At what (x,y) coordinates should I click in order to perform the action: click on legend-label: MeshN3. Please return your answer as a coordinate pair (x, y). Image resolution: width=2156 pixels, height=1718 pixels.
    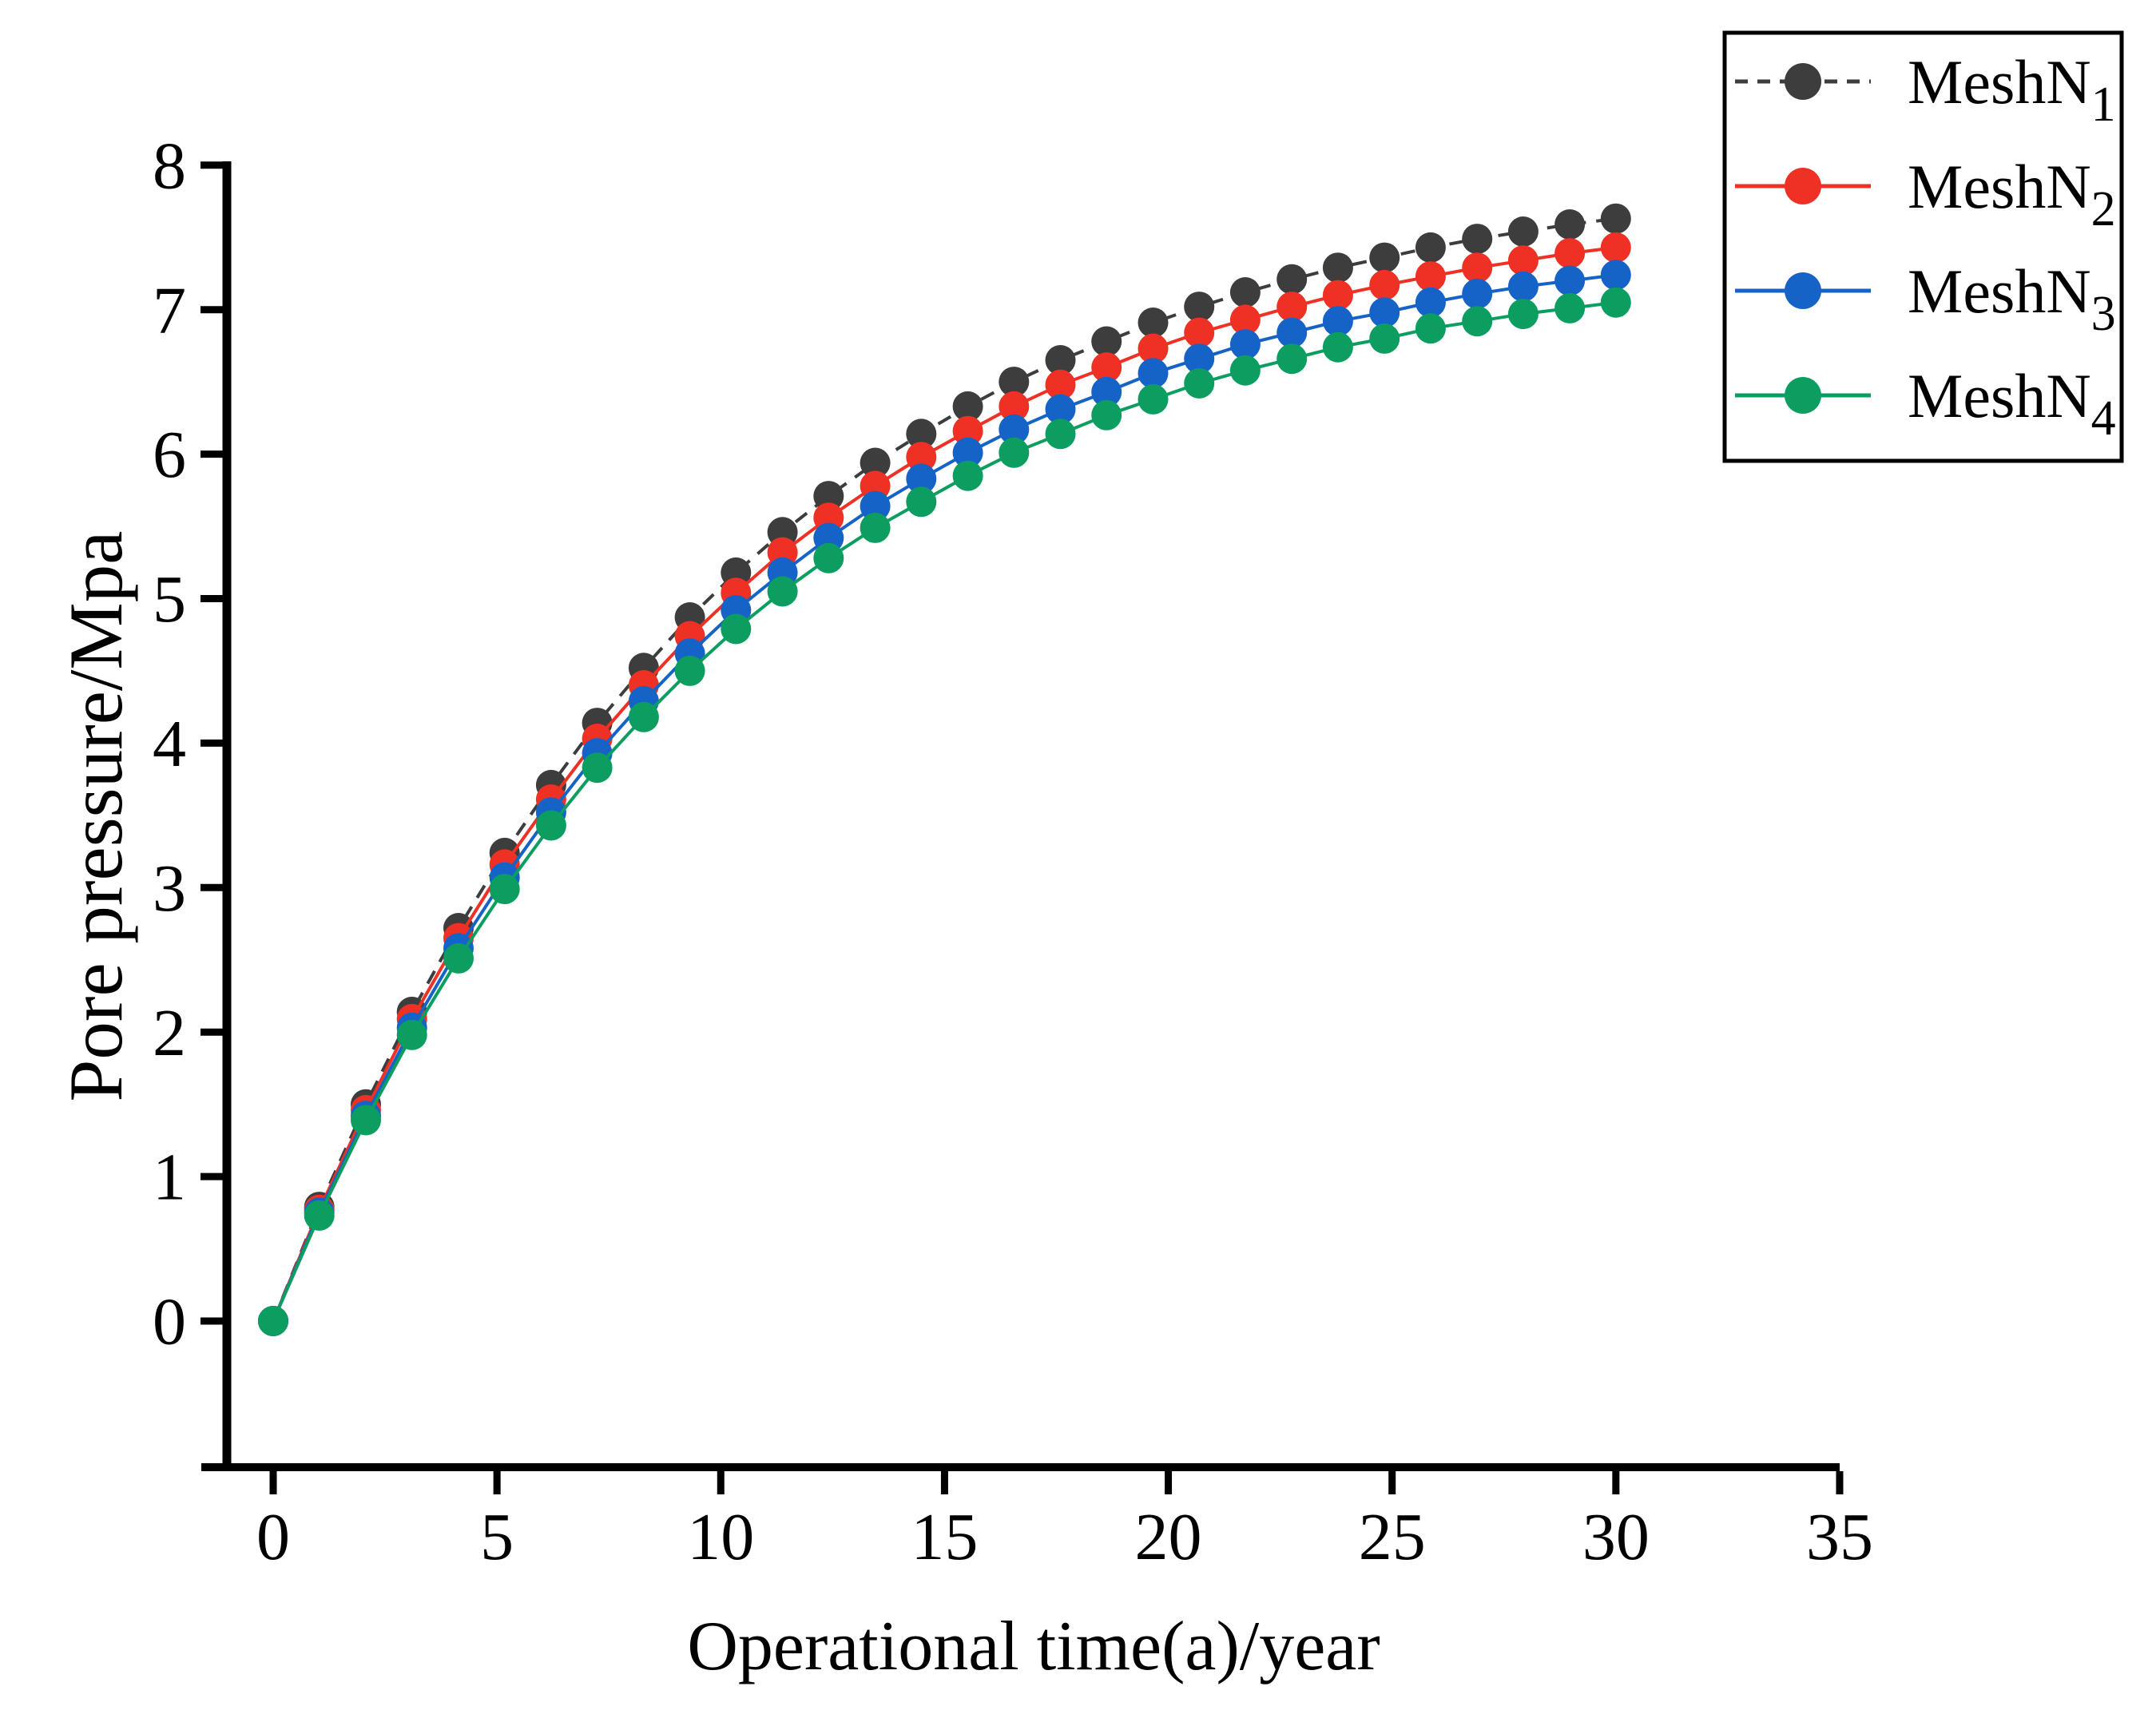
    Looking at the image, I should click on (2012, 298).